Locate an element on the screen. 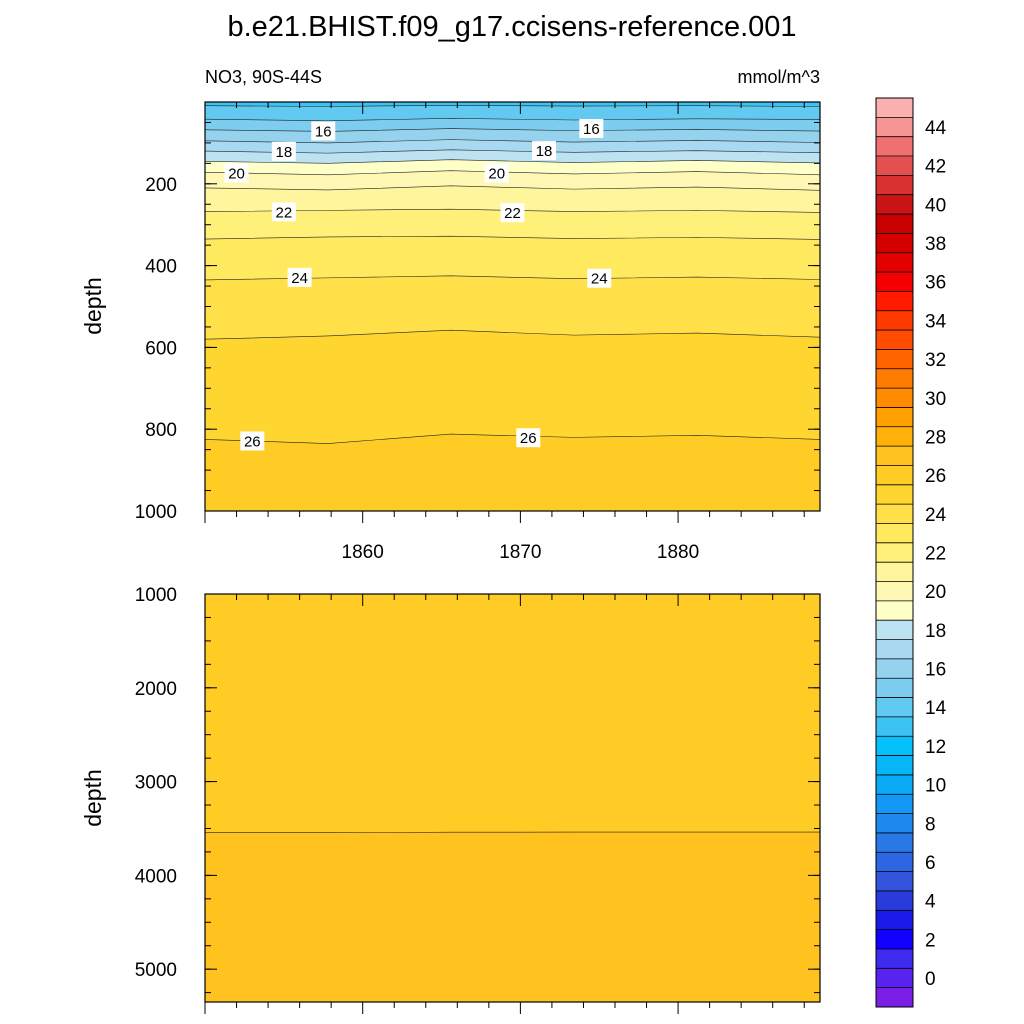  x-tick-label: 1880 is located at coordinates (678, 552).